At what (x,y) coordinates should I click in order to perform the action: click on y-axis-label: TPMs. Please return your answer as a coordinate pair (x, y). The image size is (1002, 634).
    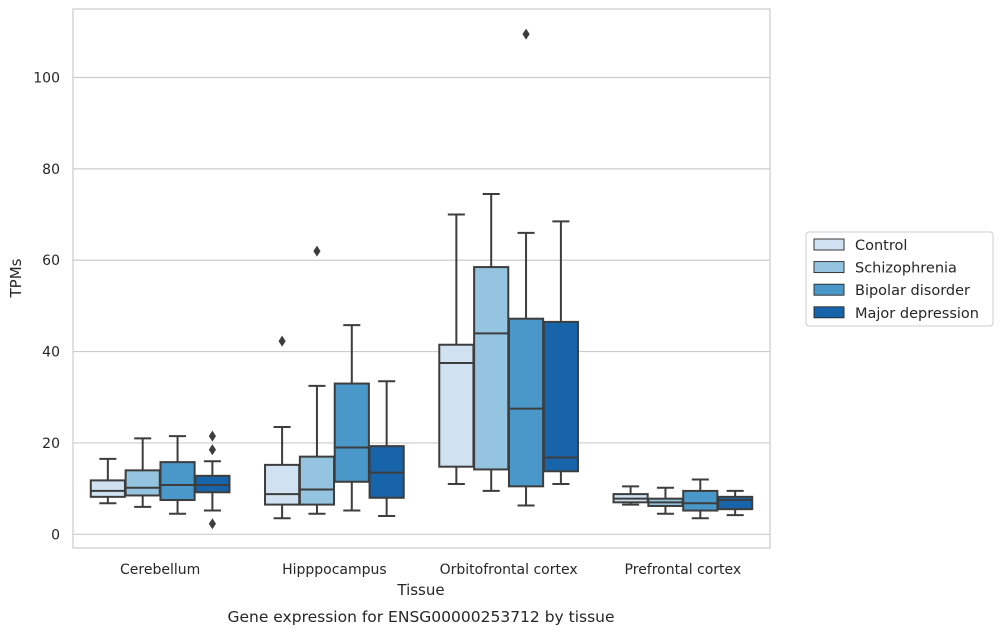
    Looking at the image, I should click on (16, 278).